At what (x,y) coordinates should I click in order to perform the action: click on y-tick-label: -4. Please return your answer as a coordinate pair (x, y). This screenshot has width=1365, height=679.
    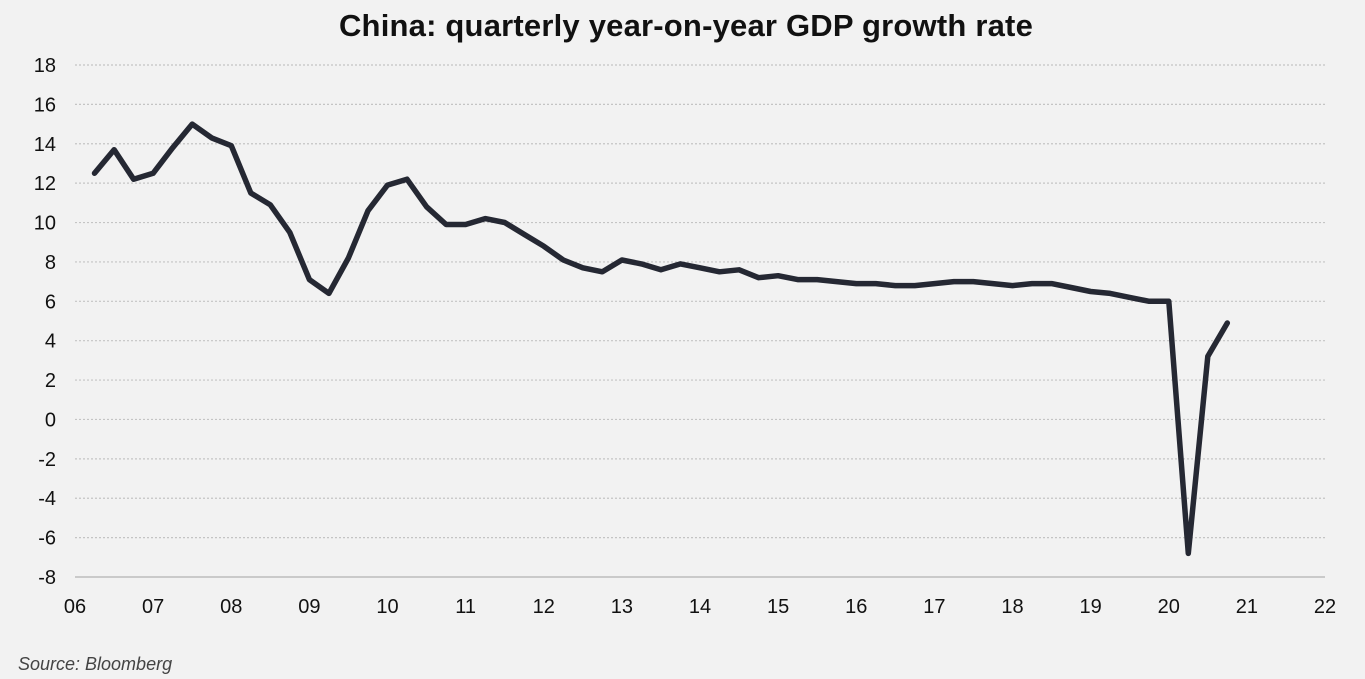
    Looking at the image, I should click on (47, 499).